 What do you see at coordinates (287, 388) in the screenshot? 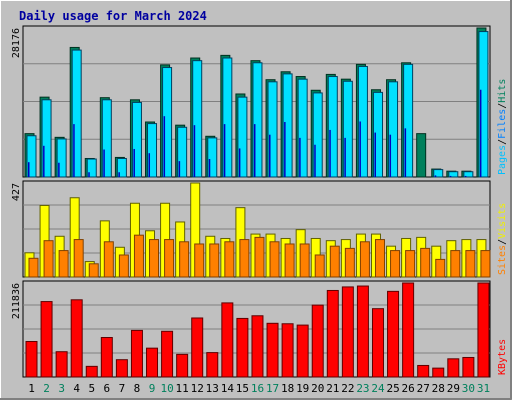
I see `x-tick-label: 18` at bounding box center [287, 388].